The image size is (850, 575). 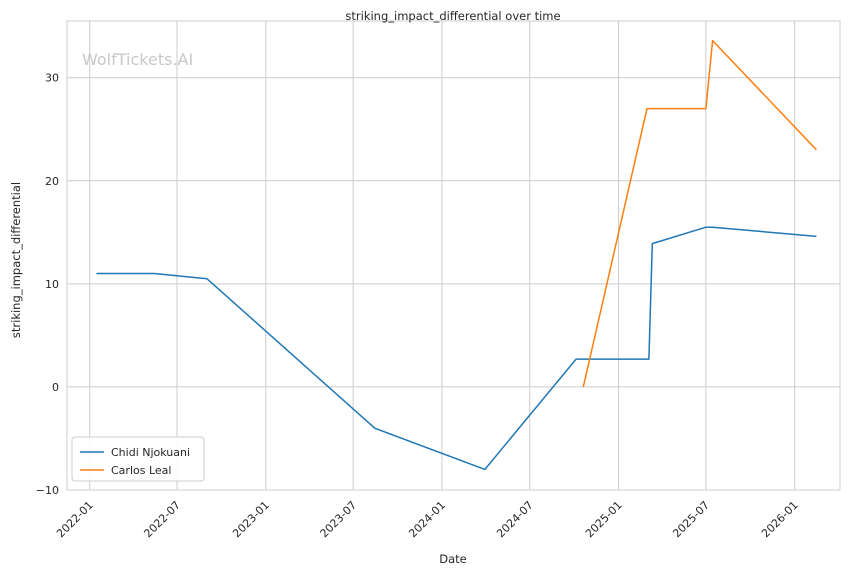 What do you see at coordinates (452, 16) in the screenshot?
I see `chart-title: striking_impact_differential over time` at bounding box center [452, 16].